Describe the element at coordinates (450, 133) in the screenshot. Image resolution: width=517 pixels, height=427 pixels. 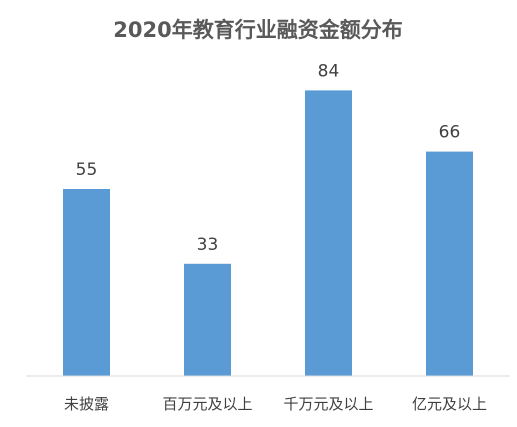
I see `data-label-4: 66` at that location.